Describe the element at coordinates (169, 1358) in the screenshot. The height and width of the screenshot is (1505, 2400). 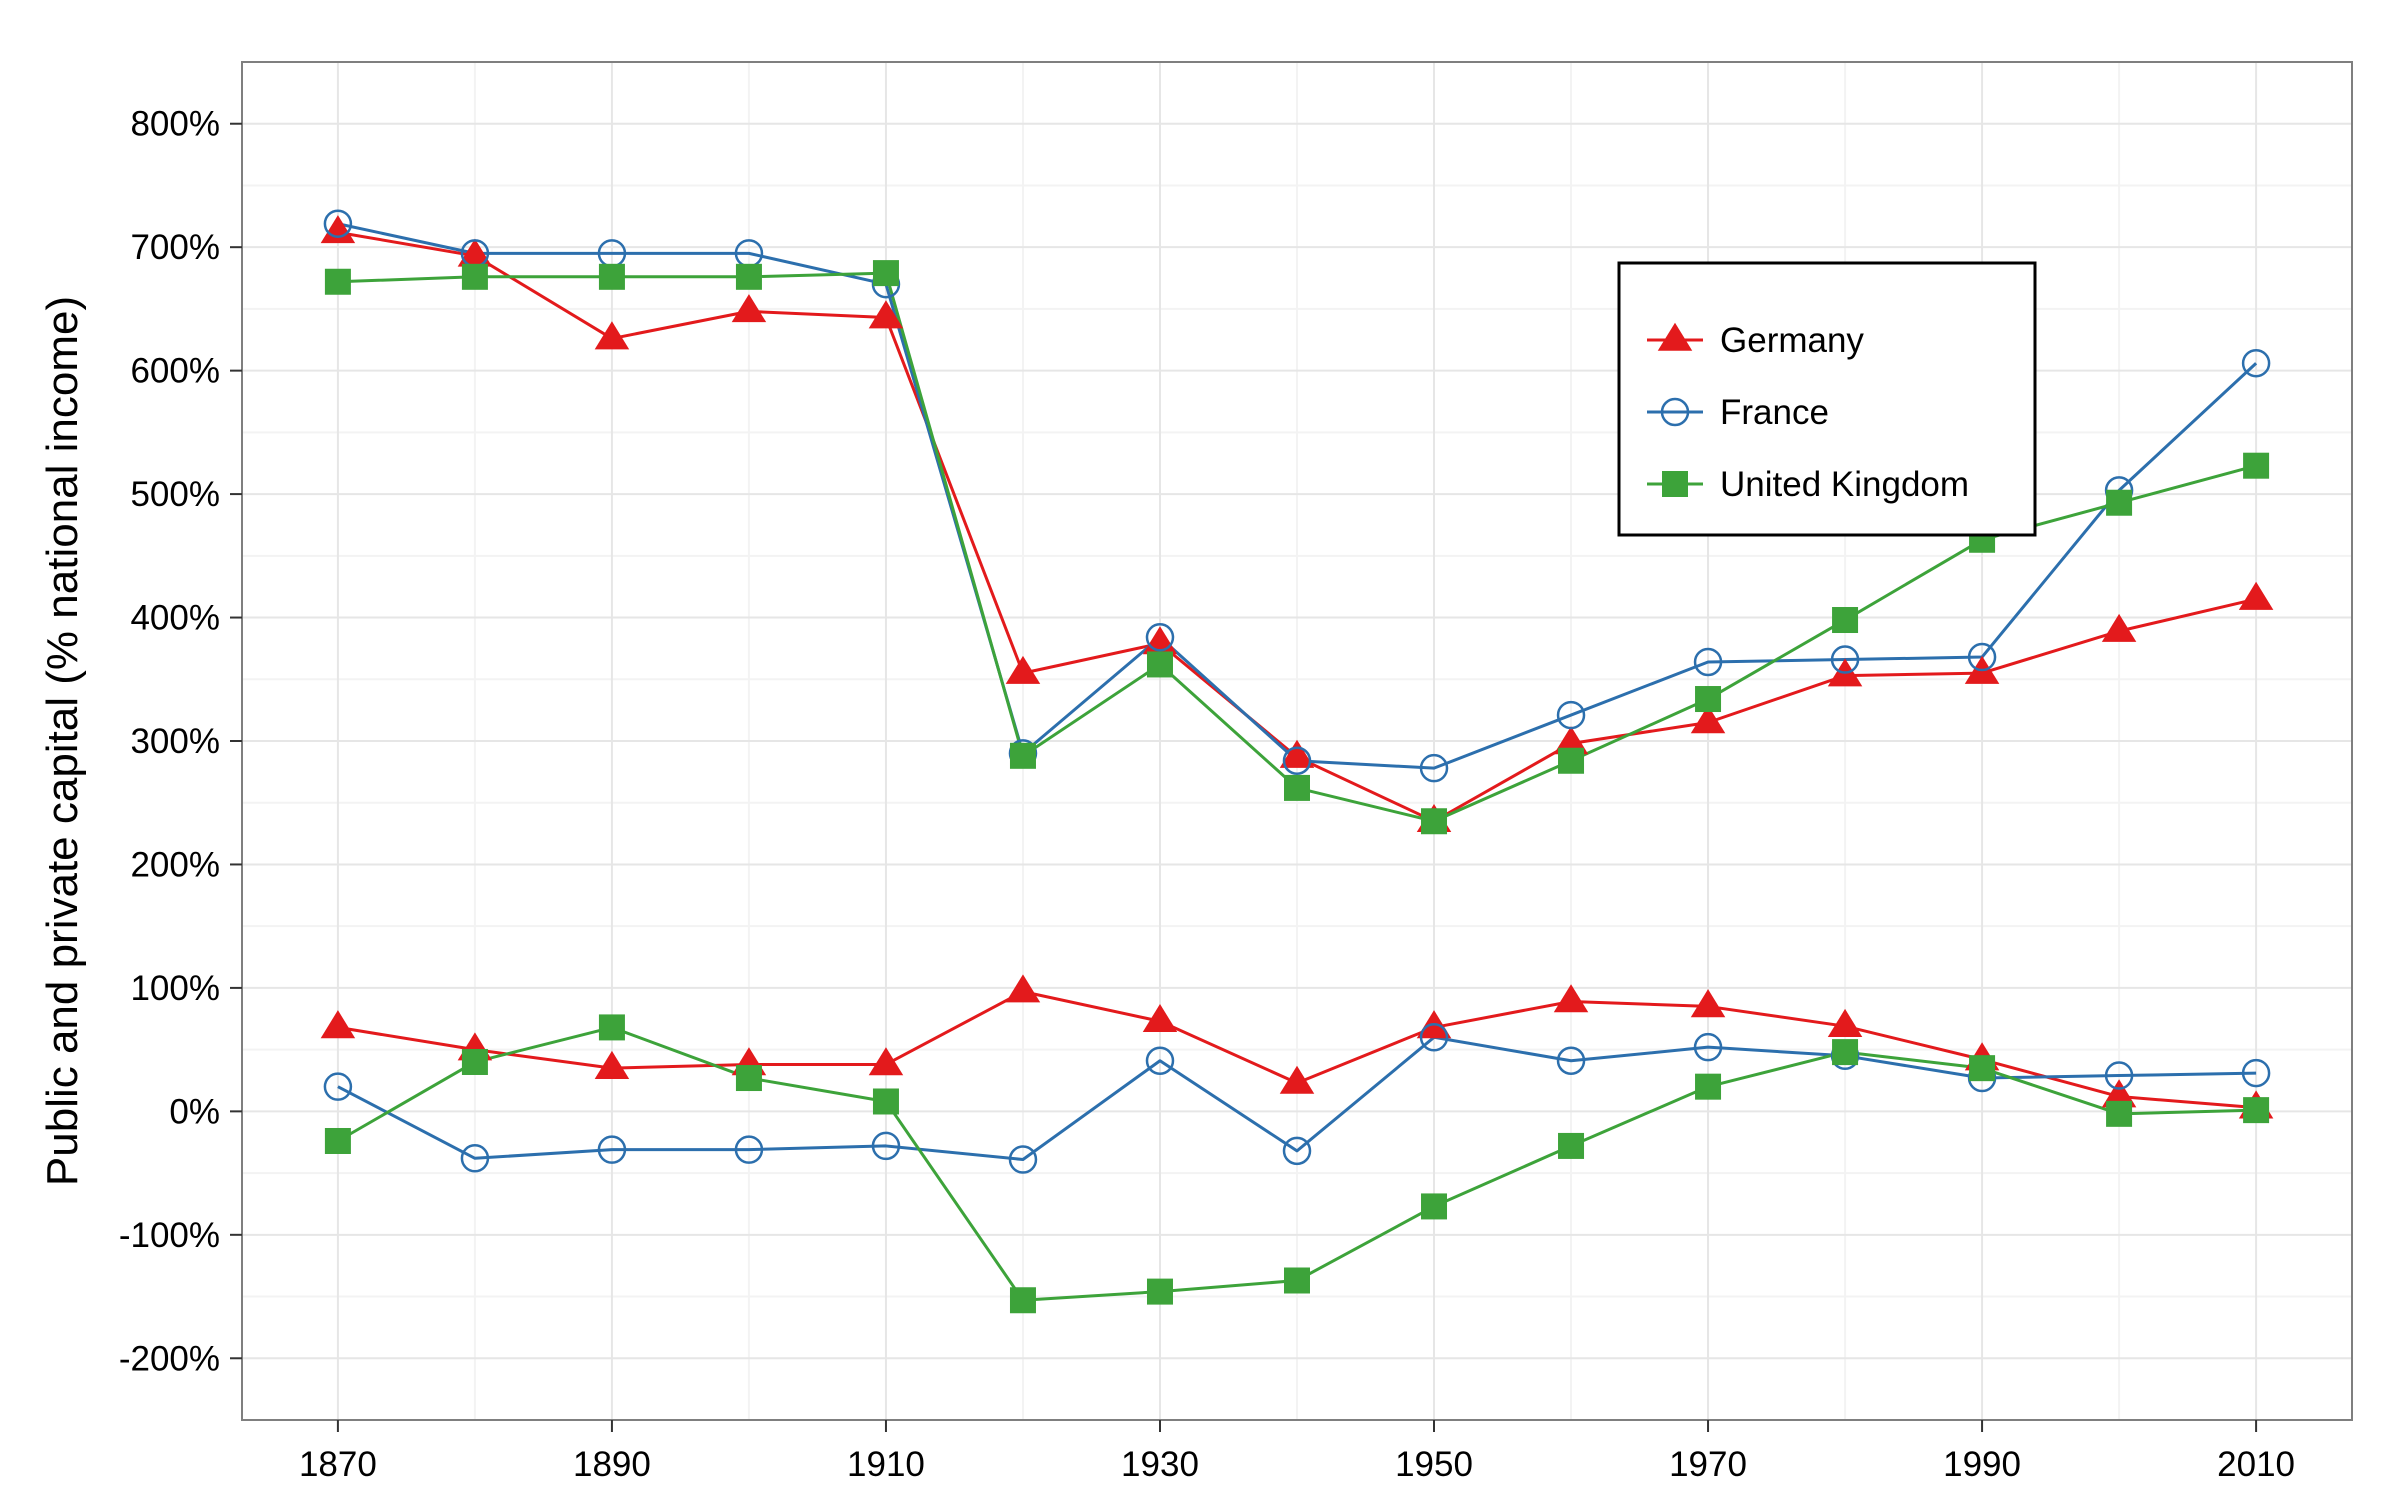
I see `y-tick-label: -200%` at that location.